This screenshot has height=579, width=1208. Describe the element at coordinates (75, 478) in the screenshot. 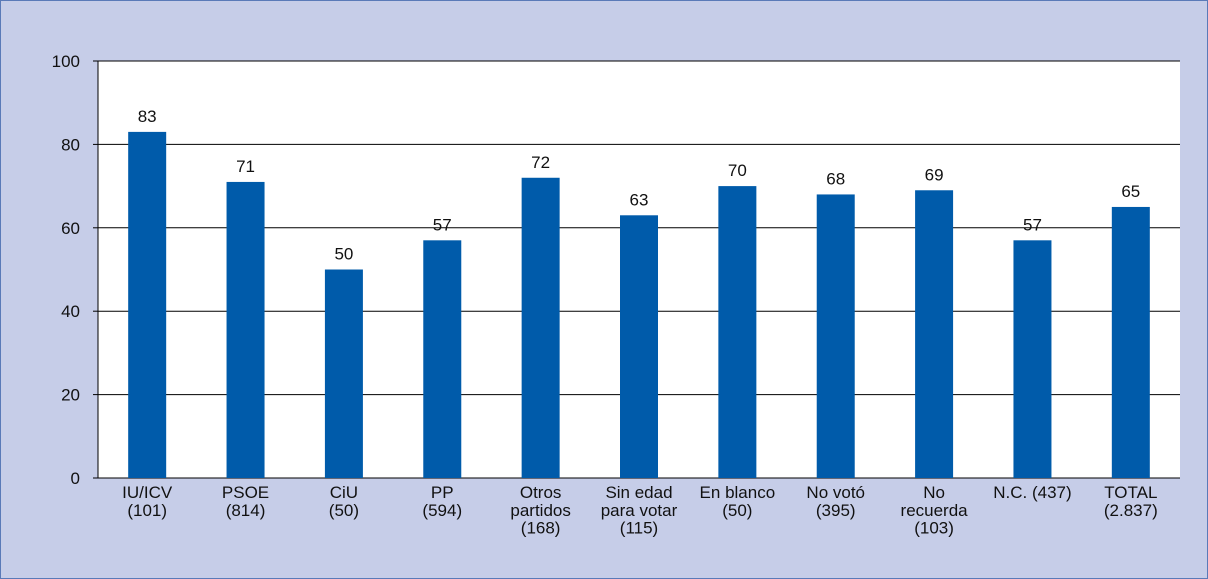

I see `y-tick-label: 0` at that location.